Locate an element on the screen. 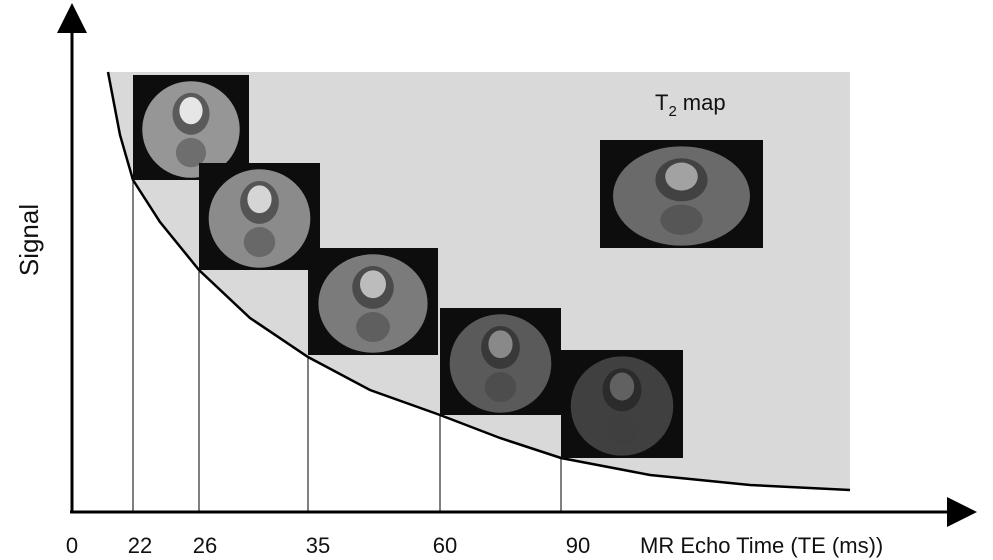 The height and width of the screenshot is (560, 993). x-axis-label: MR Echo Time (TE (ms)) is located at coordinates (761, 545).